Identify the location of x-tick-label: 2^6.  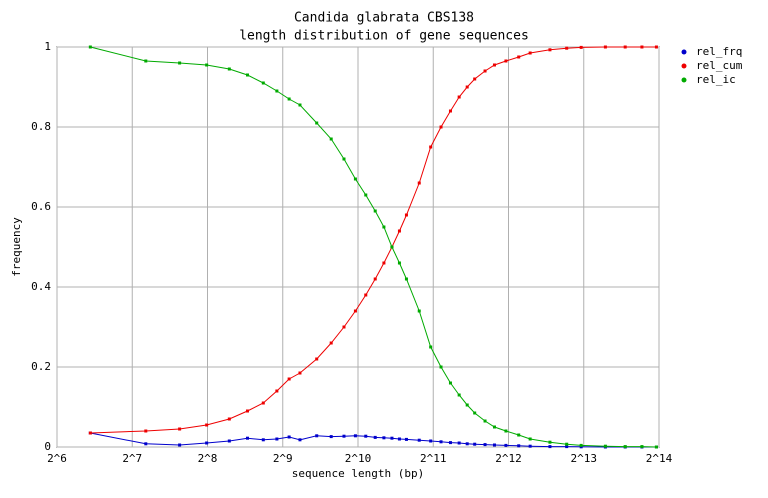
(57, 458).